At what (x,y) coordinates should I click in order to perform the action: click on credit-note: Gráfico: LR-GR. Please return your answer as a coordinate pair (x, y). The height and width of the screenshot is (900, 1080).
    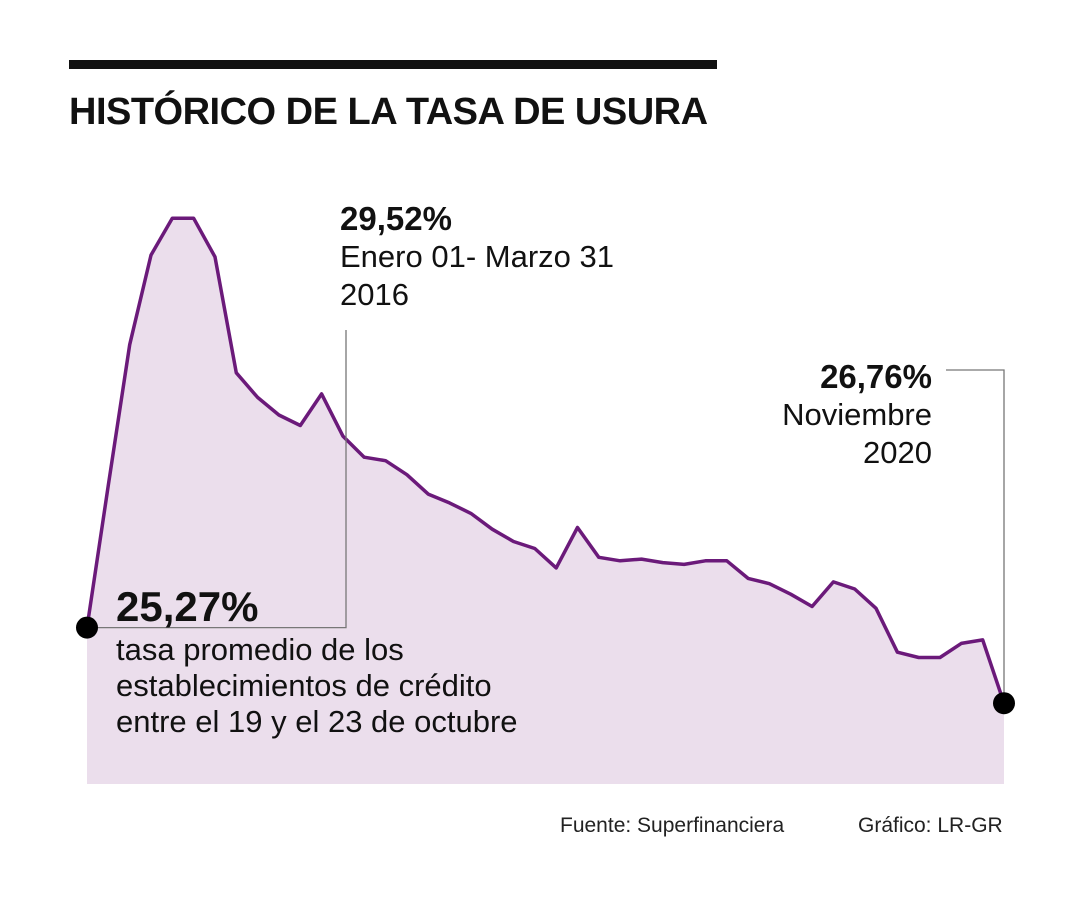
    Looking at the image, I should click on (930, 825).